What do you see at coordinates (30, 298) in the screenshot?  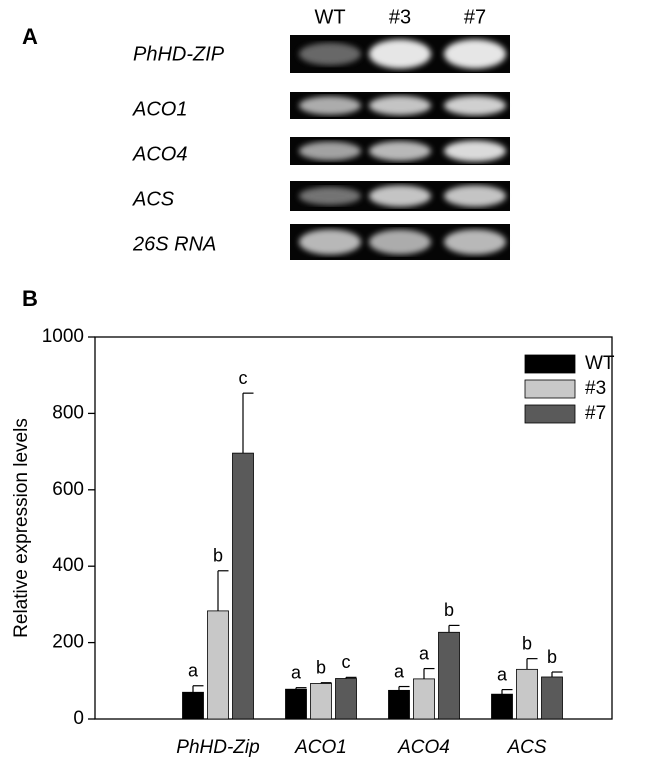 I see `panel-label: B` at bounding box center [30, 298].